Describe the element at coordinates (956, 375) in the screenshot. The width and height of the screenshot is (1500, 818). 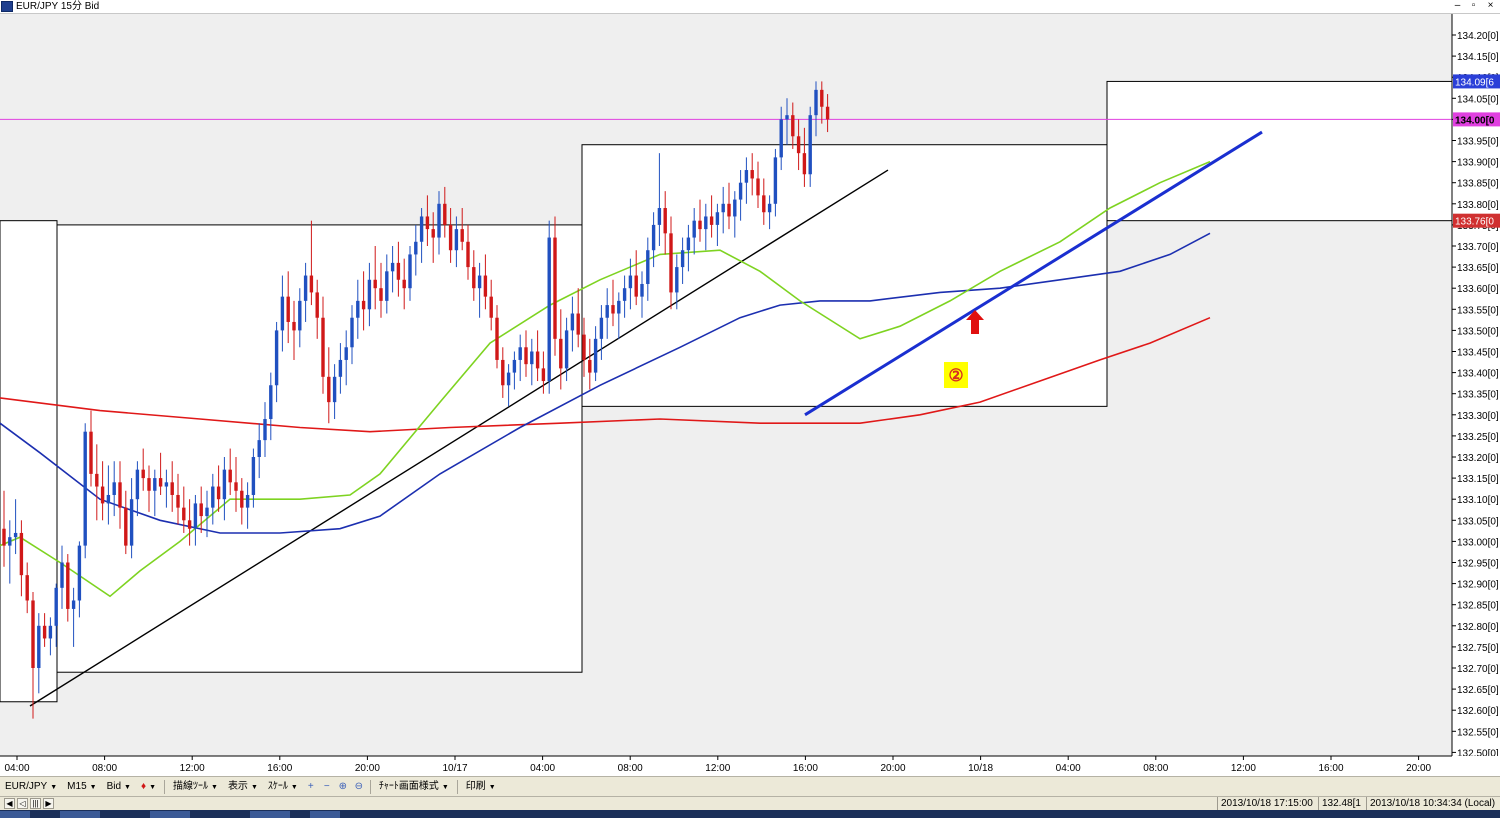
I see `annotation-badge` at that location.